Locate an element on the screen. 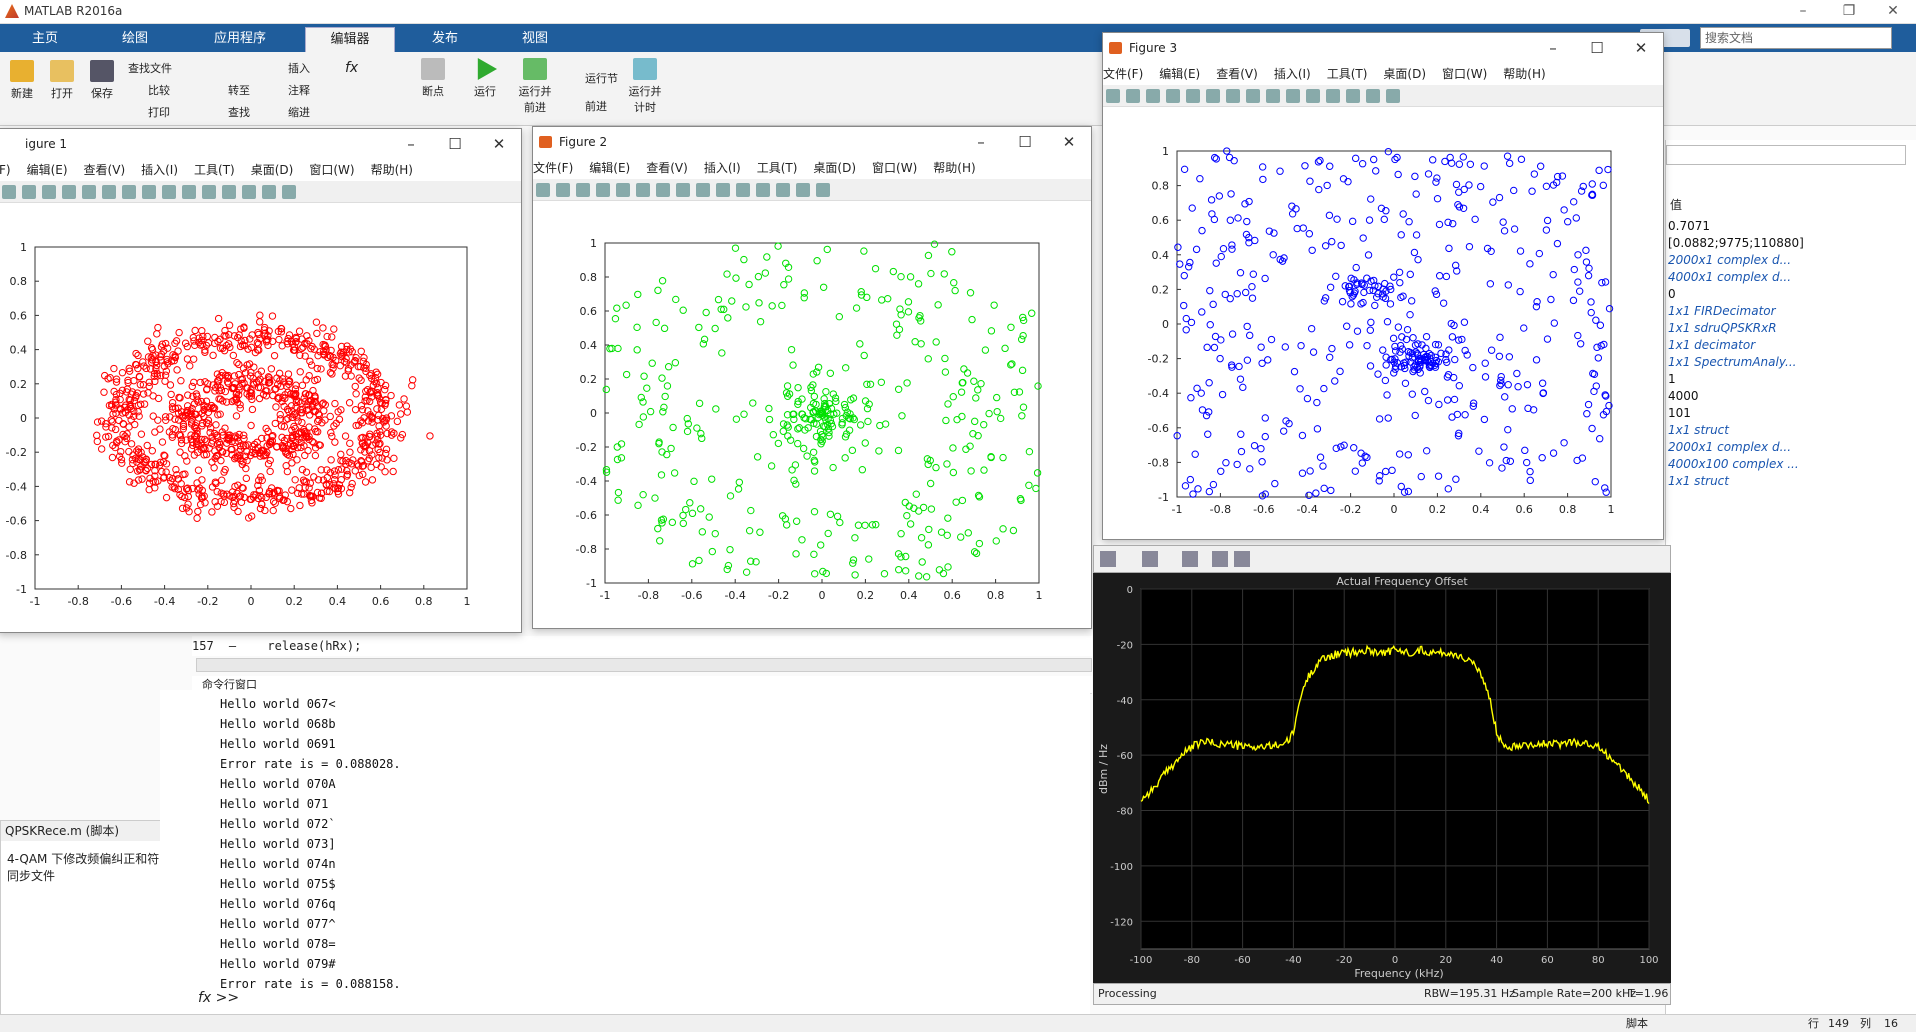 The image size is (1916, 1032). command-prompt: fx >> is located at coordinates (219, 998).